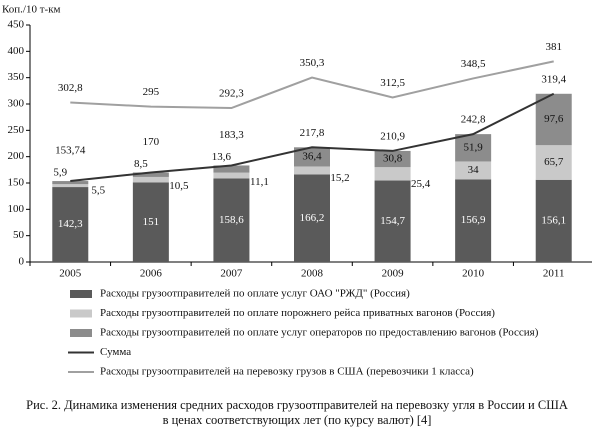  I want to click on data-label: 151, so click(151, 222).